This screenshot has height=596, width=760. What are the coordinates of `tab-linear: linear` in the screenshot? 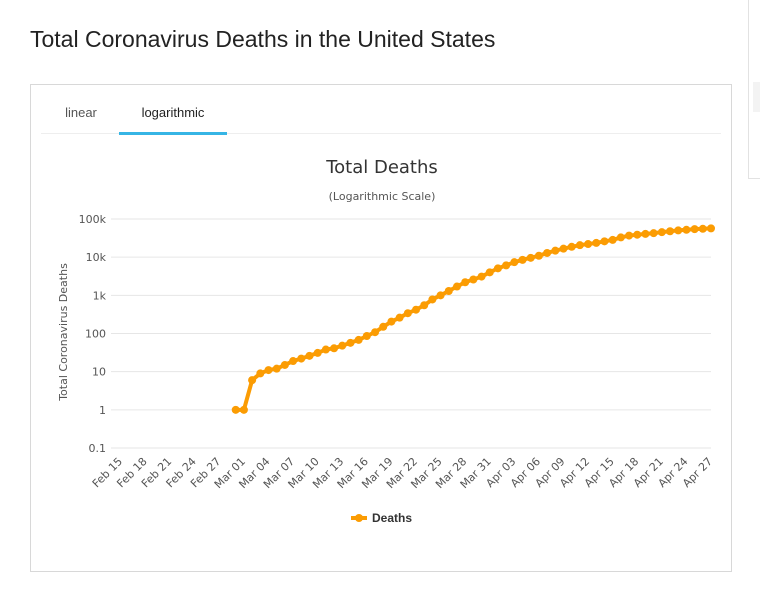 It's located at (81, 112).